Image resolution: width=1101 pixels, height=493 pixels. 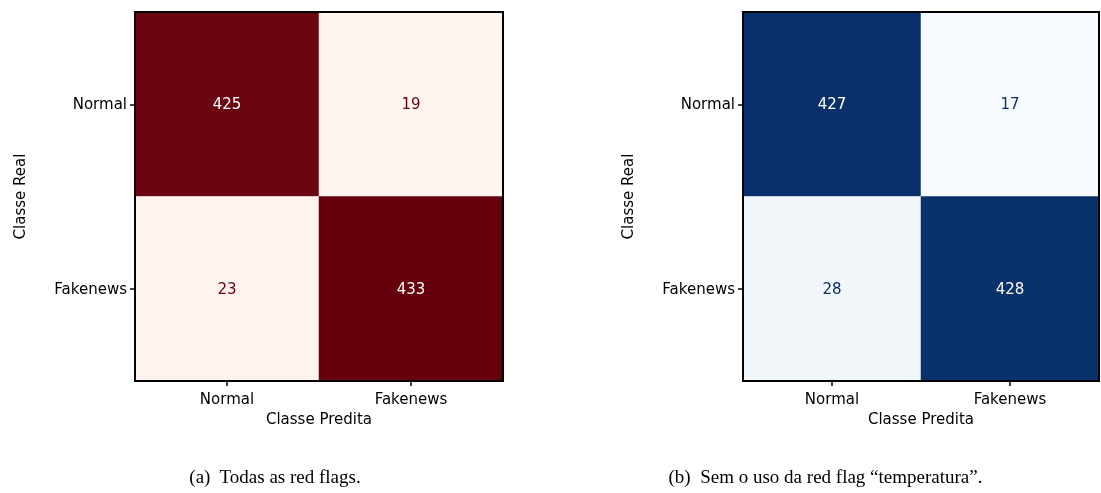 What do you see at coordinates (832, 104) in the screenshot?
I see `data-label: 427` at bounding box center [832, 104].